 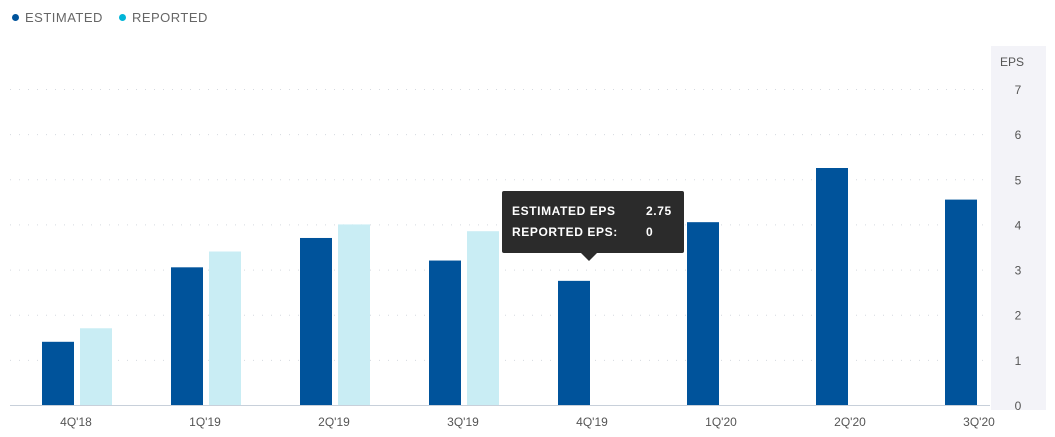 What do you see at coordinates (76, 422) in the screenshot?
I see `x-tick-label: 4Q'18` at bounding box center [76, 422].